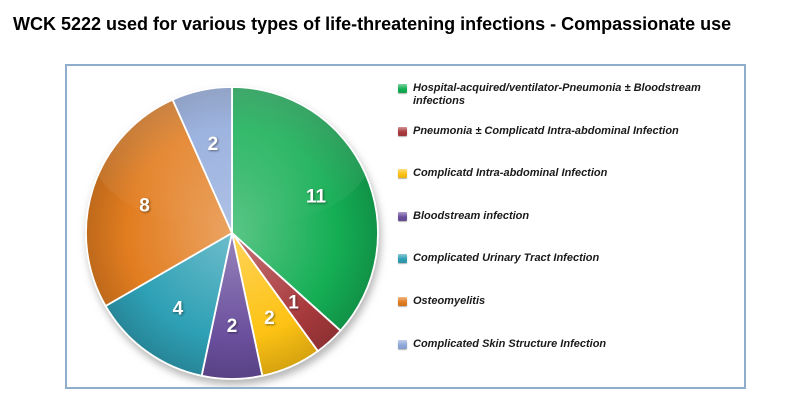 The width and height of the screenshot is (800, 407). Describe the element at coordinates (449, 300) in the screenshot. I see `legend-label: Osteomyelitis` at that location.